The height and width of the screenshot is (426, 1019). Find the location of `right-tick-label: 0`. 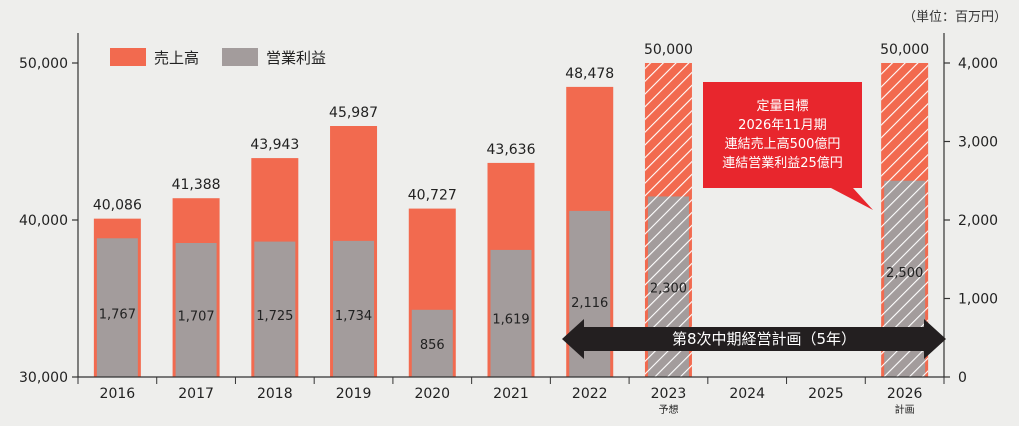

right-tick-label: 0 is located at coordinates (962, 378).